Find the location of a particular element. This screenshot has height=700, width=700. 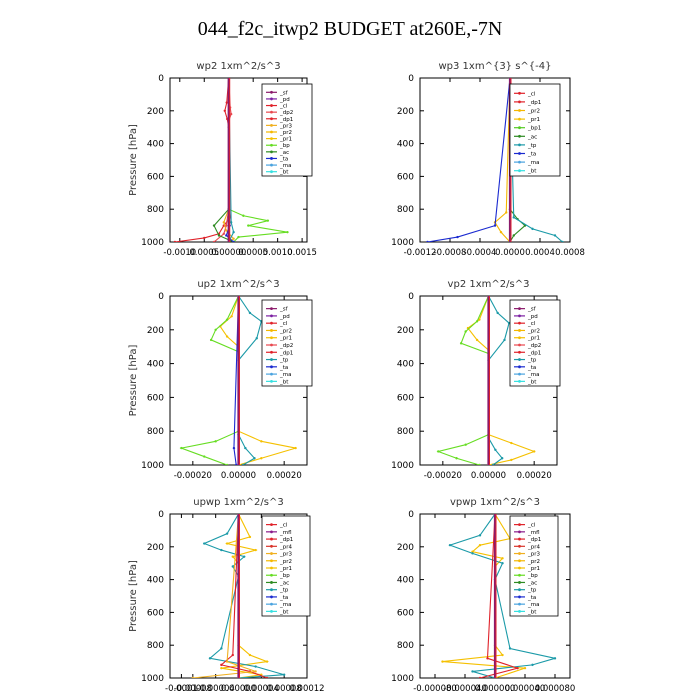

series-group is located at coordinates (499, 596).